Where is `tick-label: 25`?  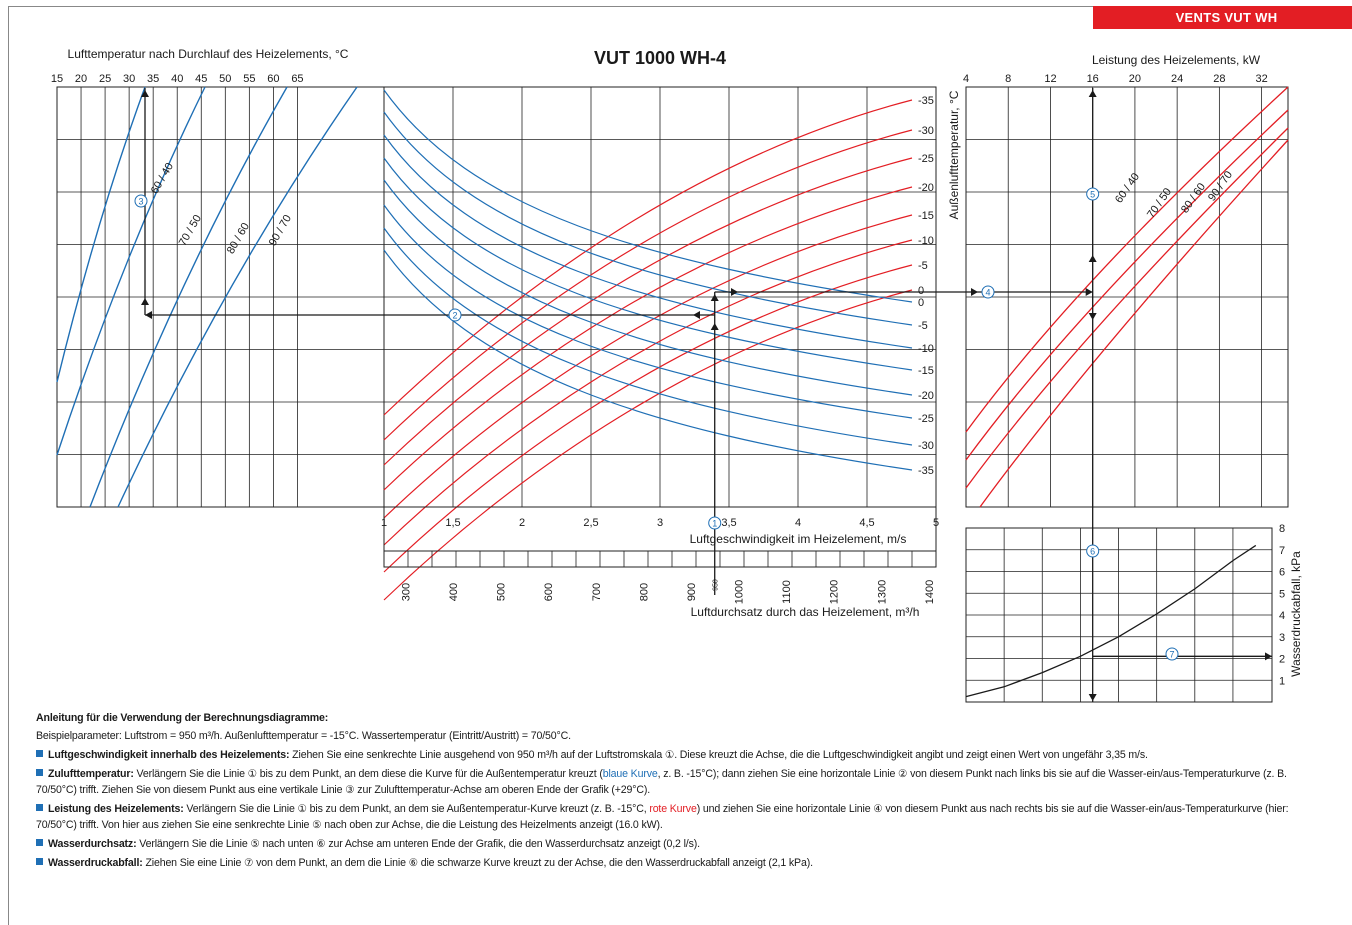 tick-label: 25 is located at coordinates (105, 79).